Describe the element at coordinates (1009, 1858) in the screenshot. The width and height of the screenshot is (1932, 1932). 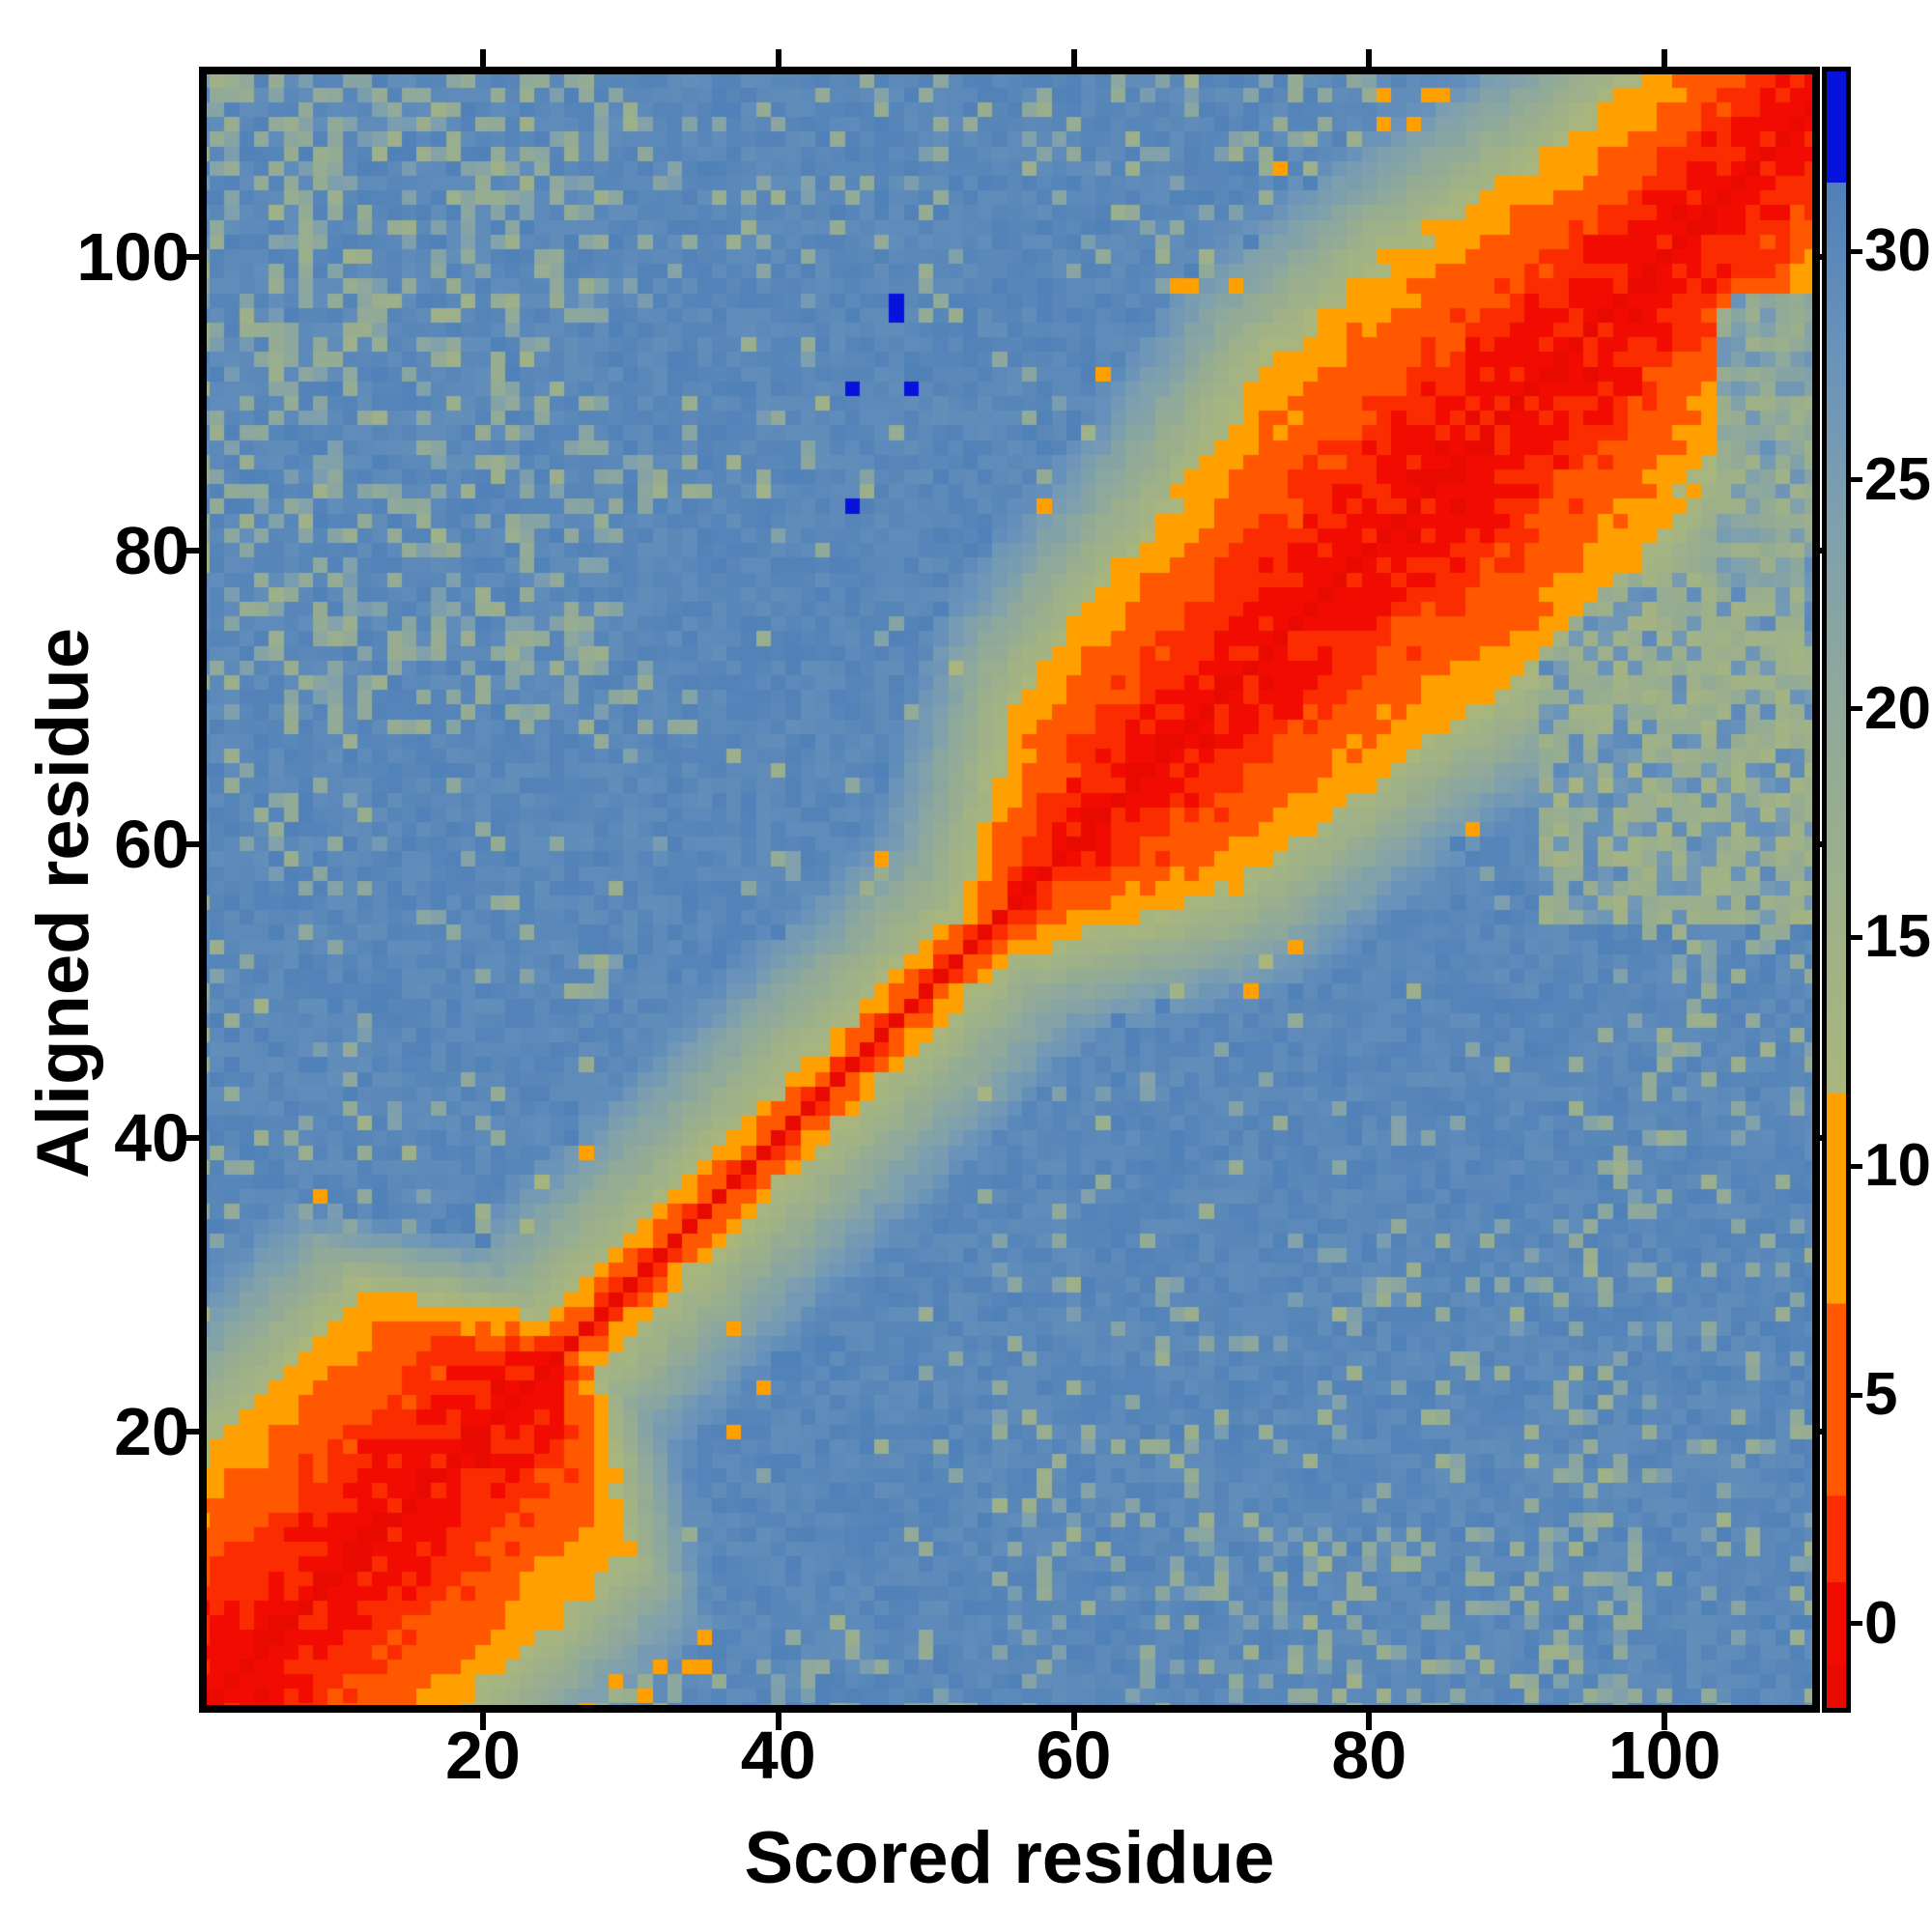
I see `x-axis-title: Scored residue` at that location.